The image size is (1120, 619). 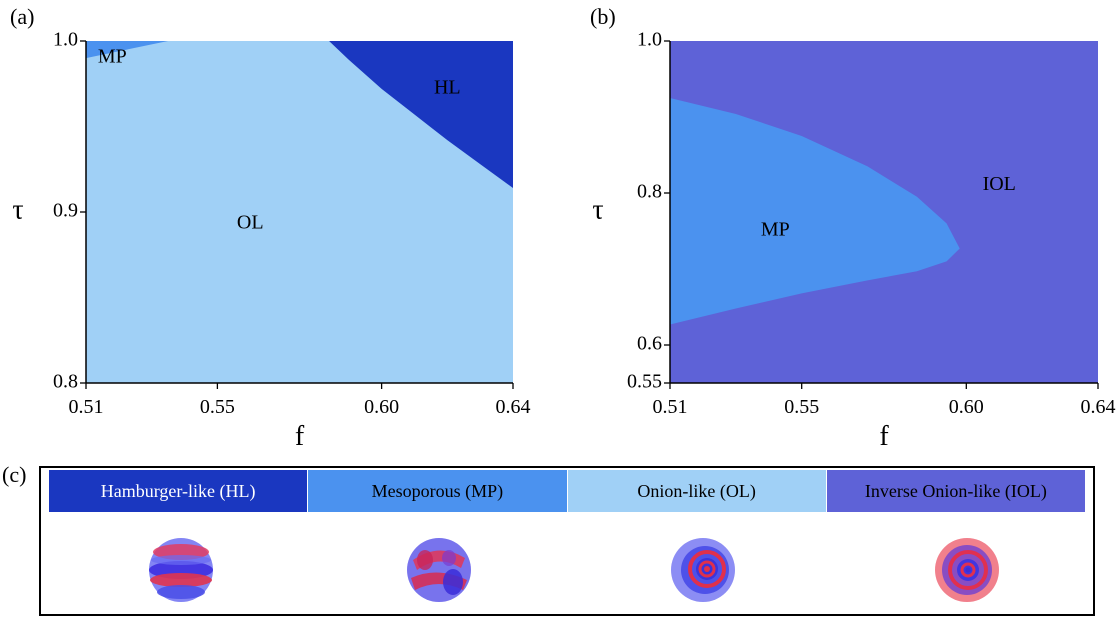 What do you see at coordinates (644, 382) in the screenshot?
I see `y-tick-label: 0.55` at bounding box center [644, 382].